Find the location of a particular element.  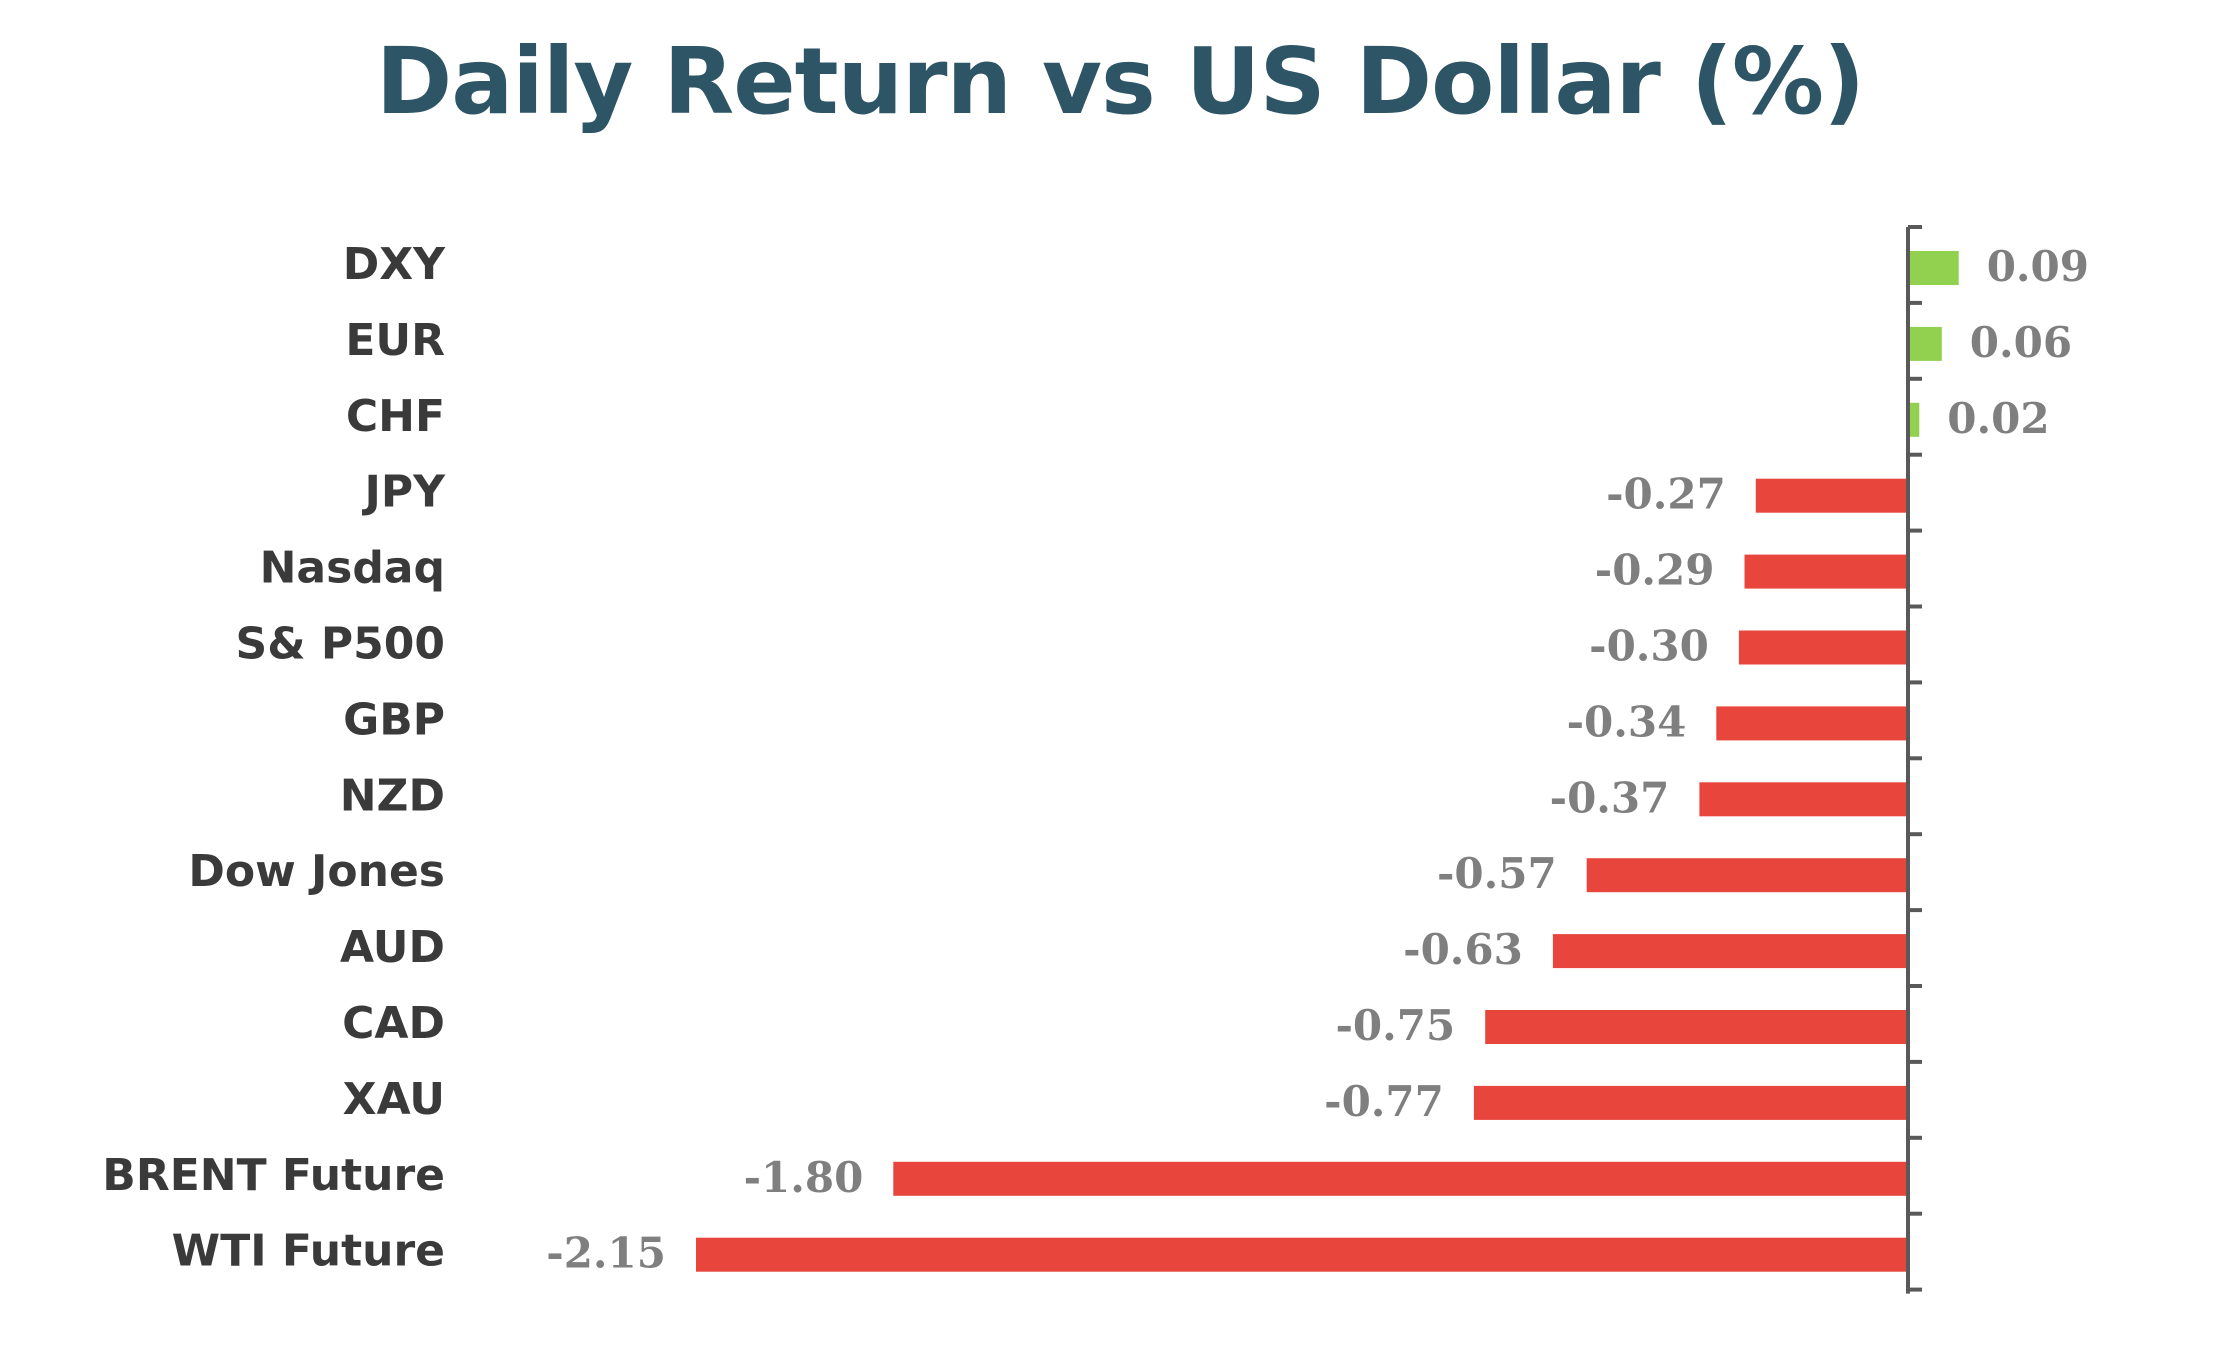

category-label: XAU is located at coordinates (394, 1099).